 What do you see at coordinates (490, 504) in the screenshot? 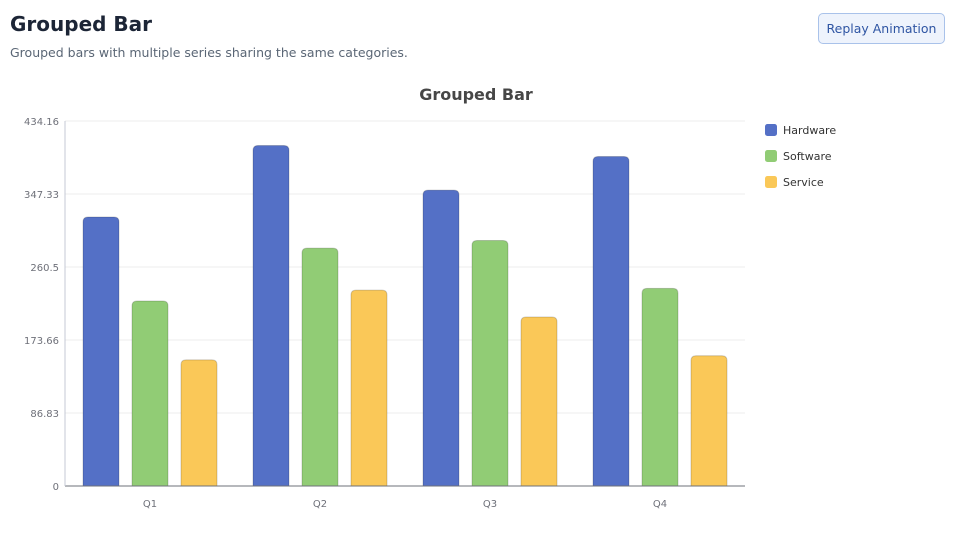
I see `x-tick-label: Q3` at bounding box center [490, 504].